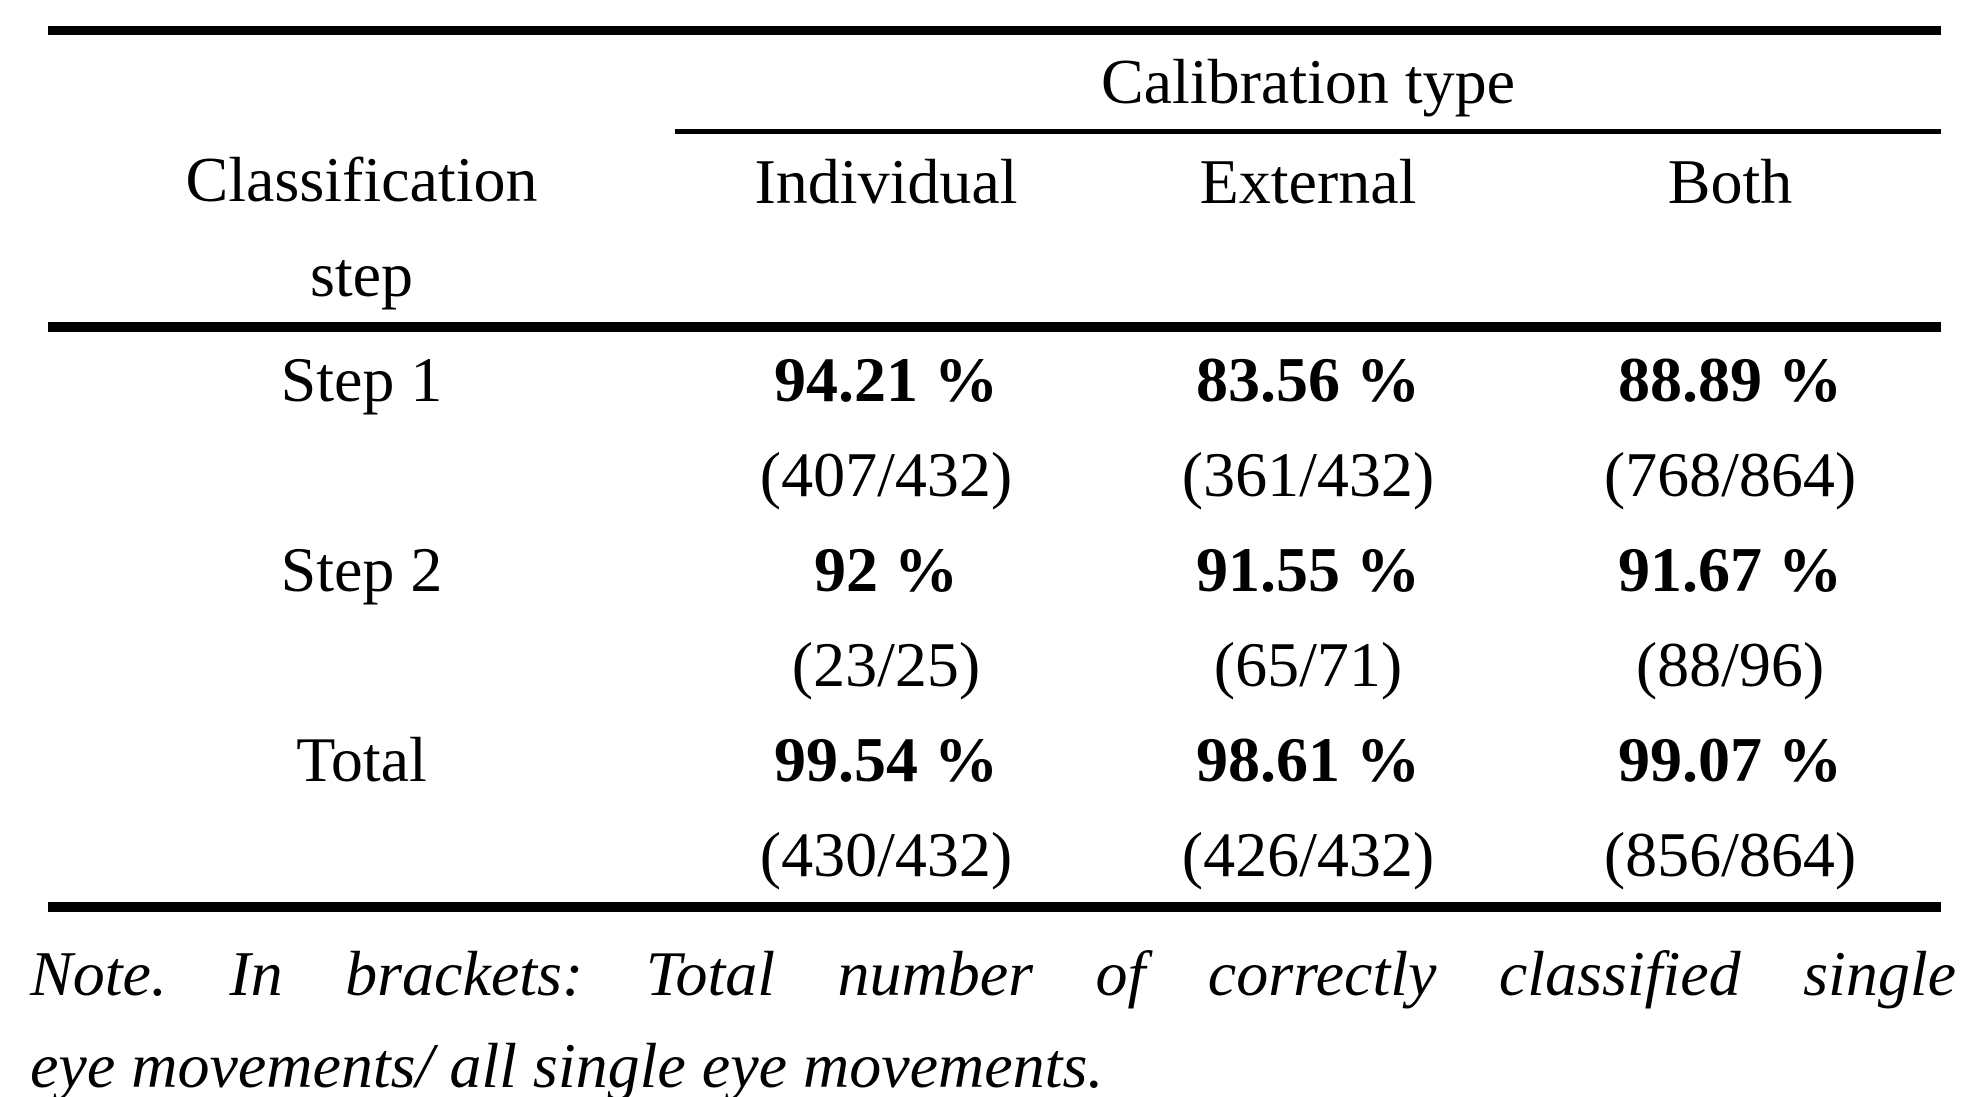  I want to click on note-line-2: eye movements/ all single eye movements., so click(567, 1063).